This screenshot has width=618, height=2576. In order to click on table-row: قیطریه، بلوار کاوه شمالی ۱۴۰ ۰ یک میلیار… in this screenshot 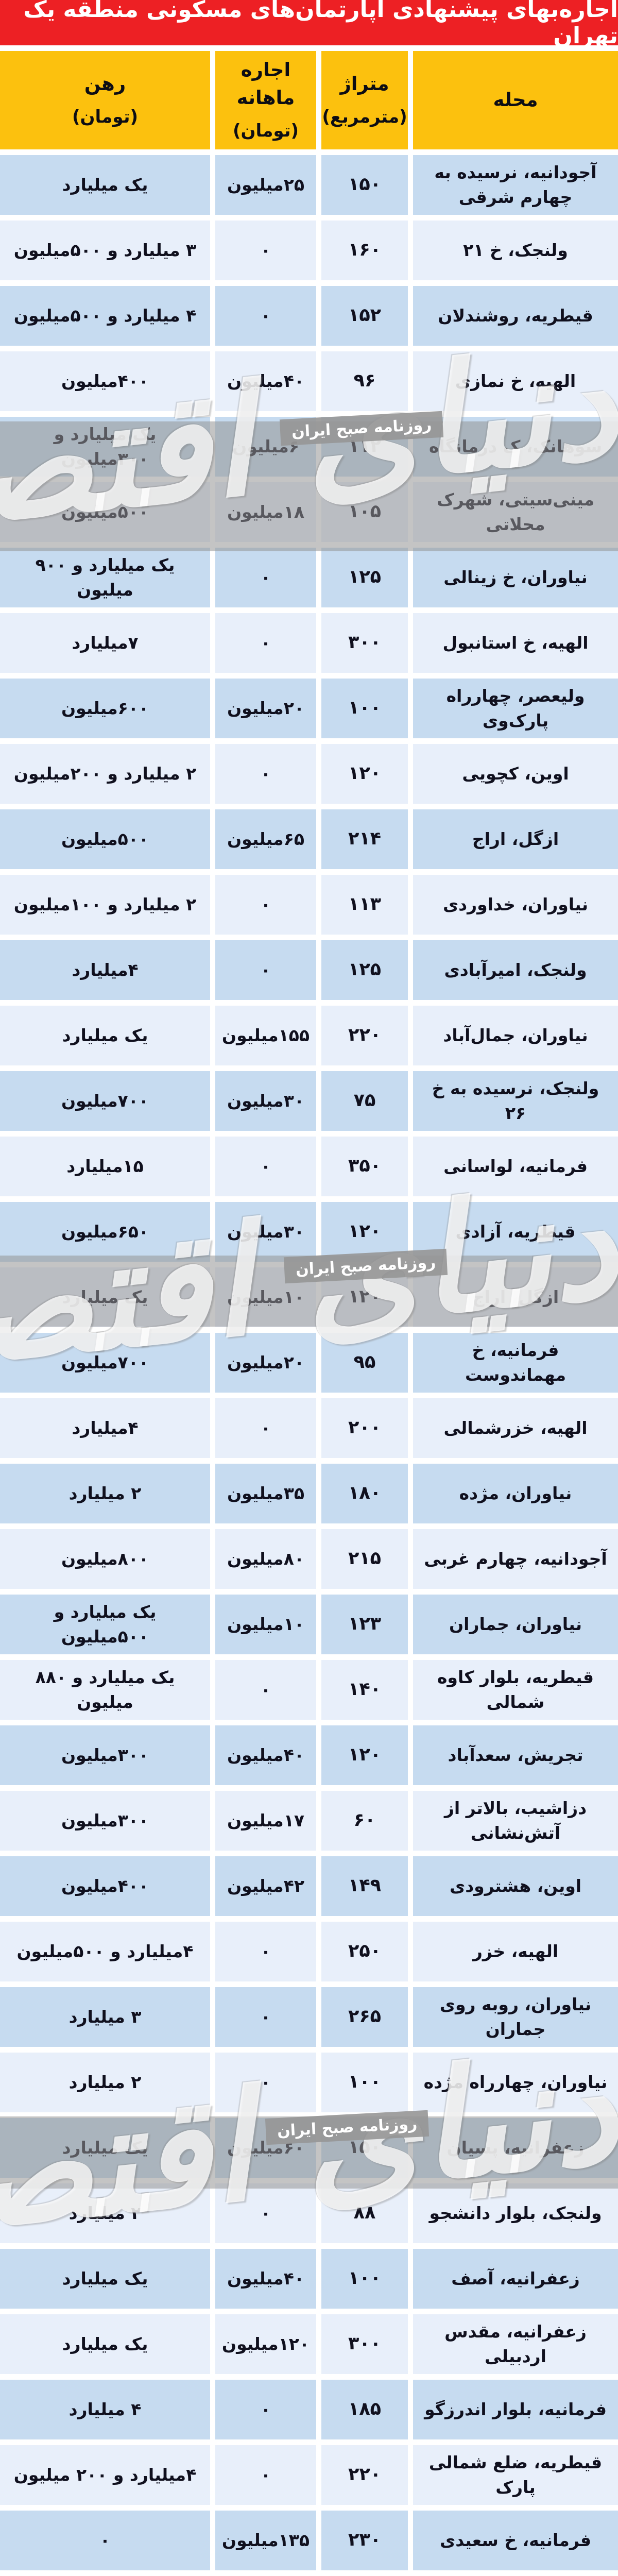, I will do `click(309, 1690)`.